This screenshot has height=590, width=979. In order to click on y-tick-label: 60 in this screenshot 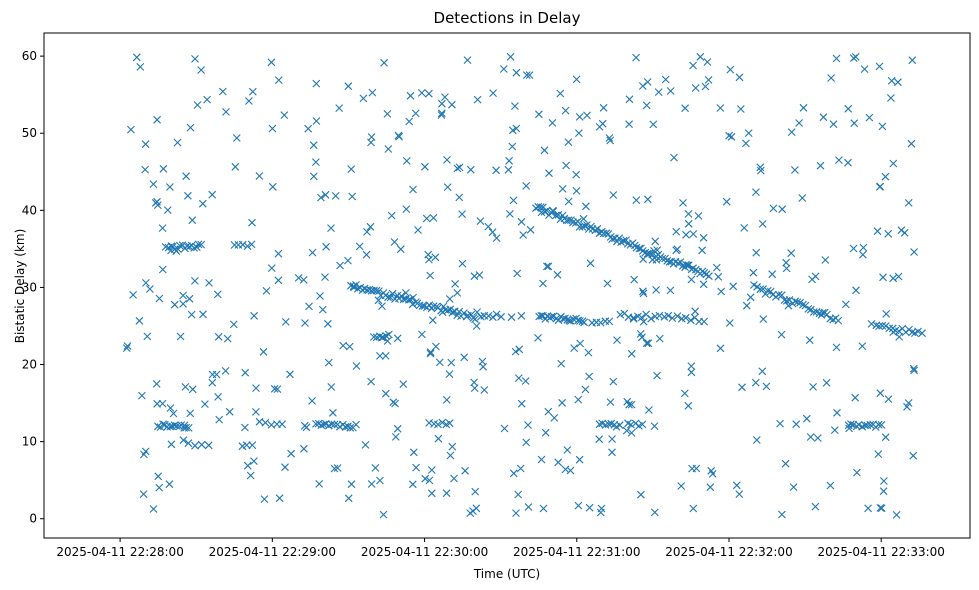, I will do `click(29, 56)`.